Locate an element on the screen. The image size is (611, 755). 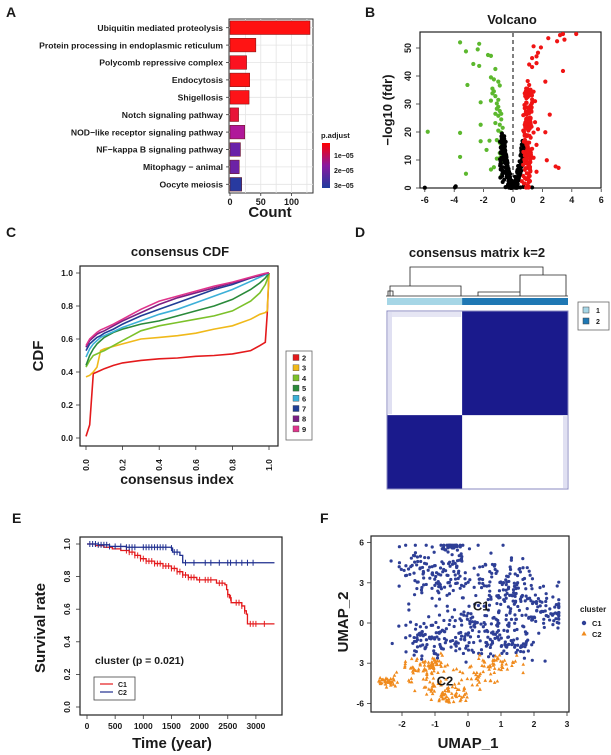
bar is located at coordinates (239, 79).